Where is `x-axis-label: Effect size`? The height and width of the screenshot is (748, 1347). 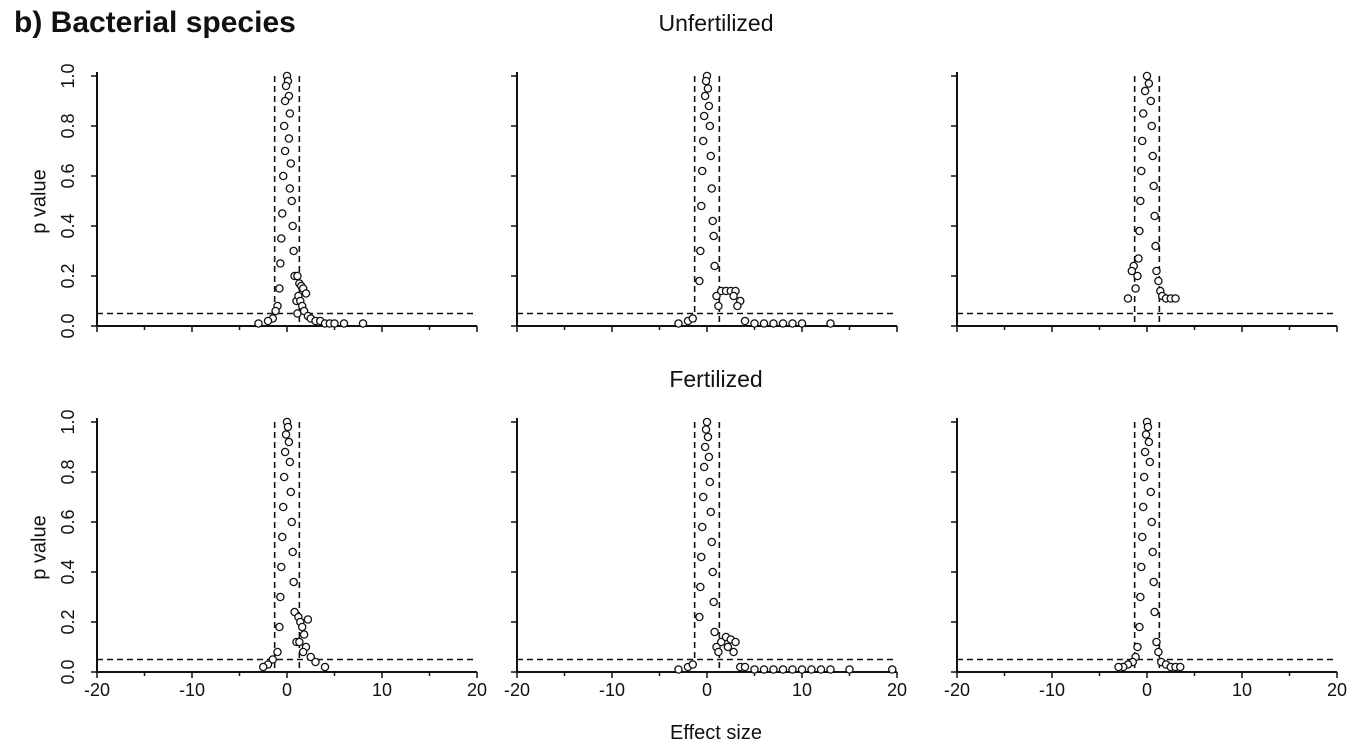
x-axis-label: Effect size is located at coordinates (716, 733).